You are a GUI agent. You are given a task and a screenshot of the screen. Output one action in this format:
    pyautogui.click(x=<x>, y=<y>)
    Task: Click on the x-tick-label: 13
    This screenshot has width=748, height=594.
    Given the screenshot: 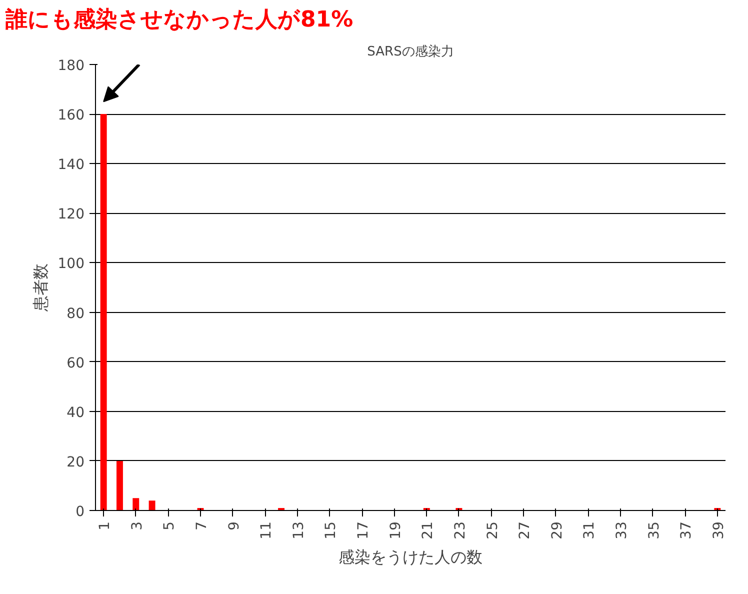 What is the action you would take?
    pyautogui.click(x=298, y=530)
    